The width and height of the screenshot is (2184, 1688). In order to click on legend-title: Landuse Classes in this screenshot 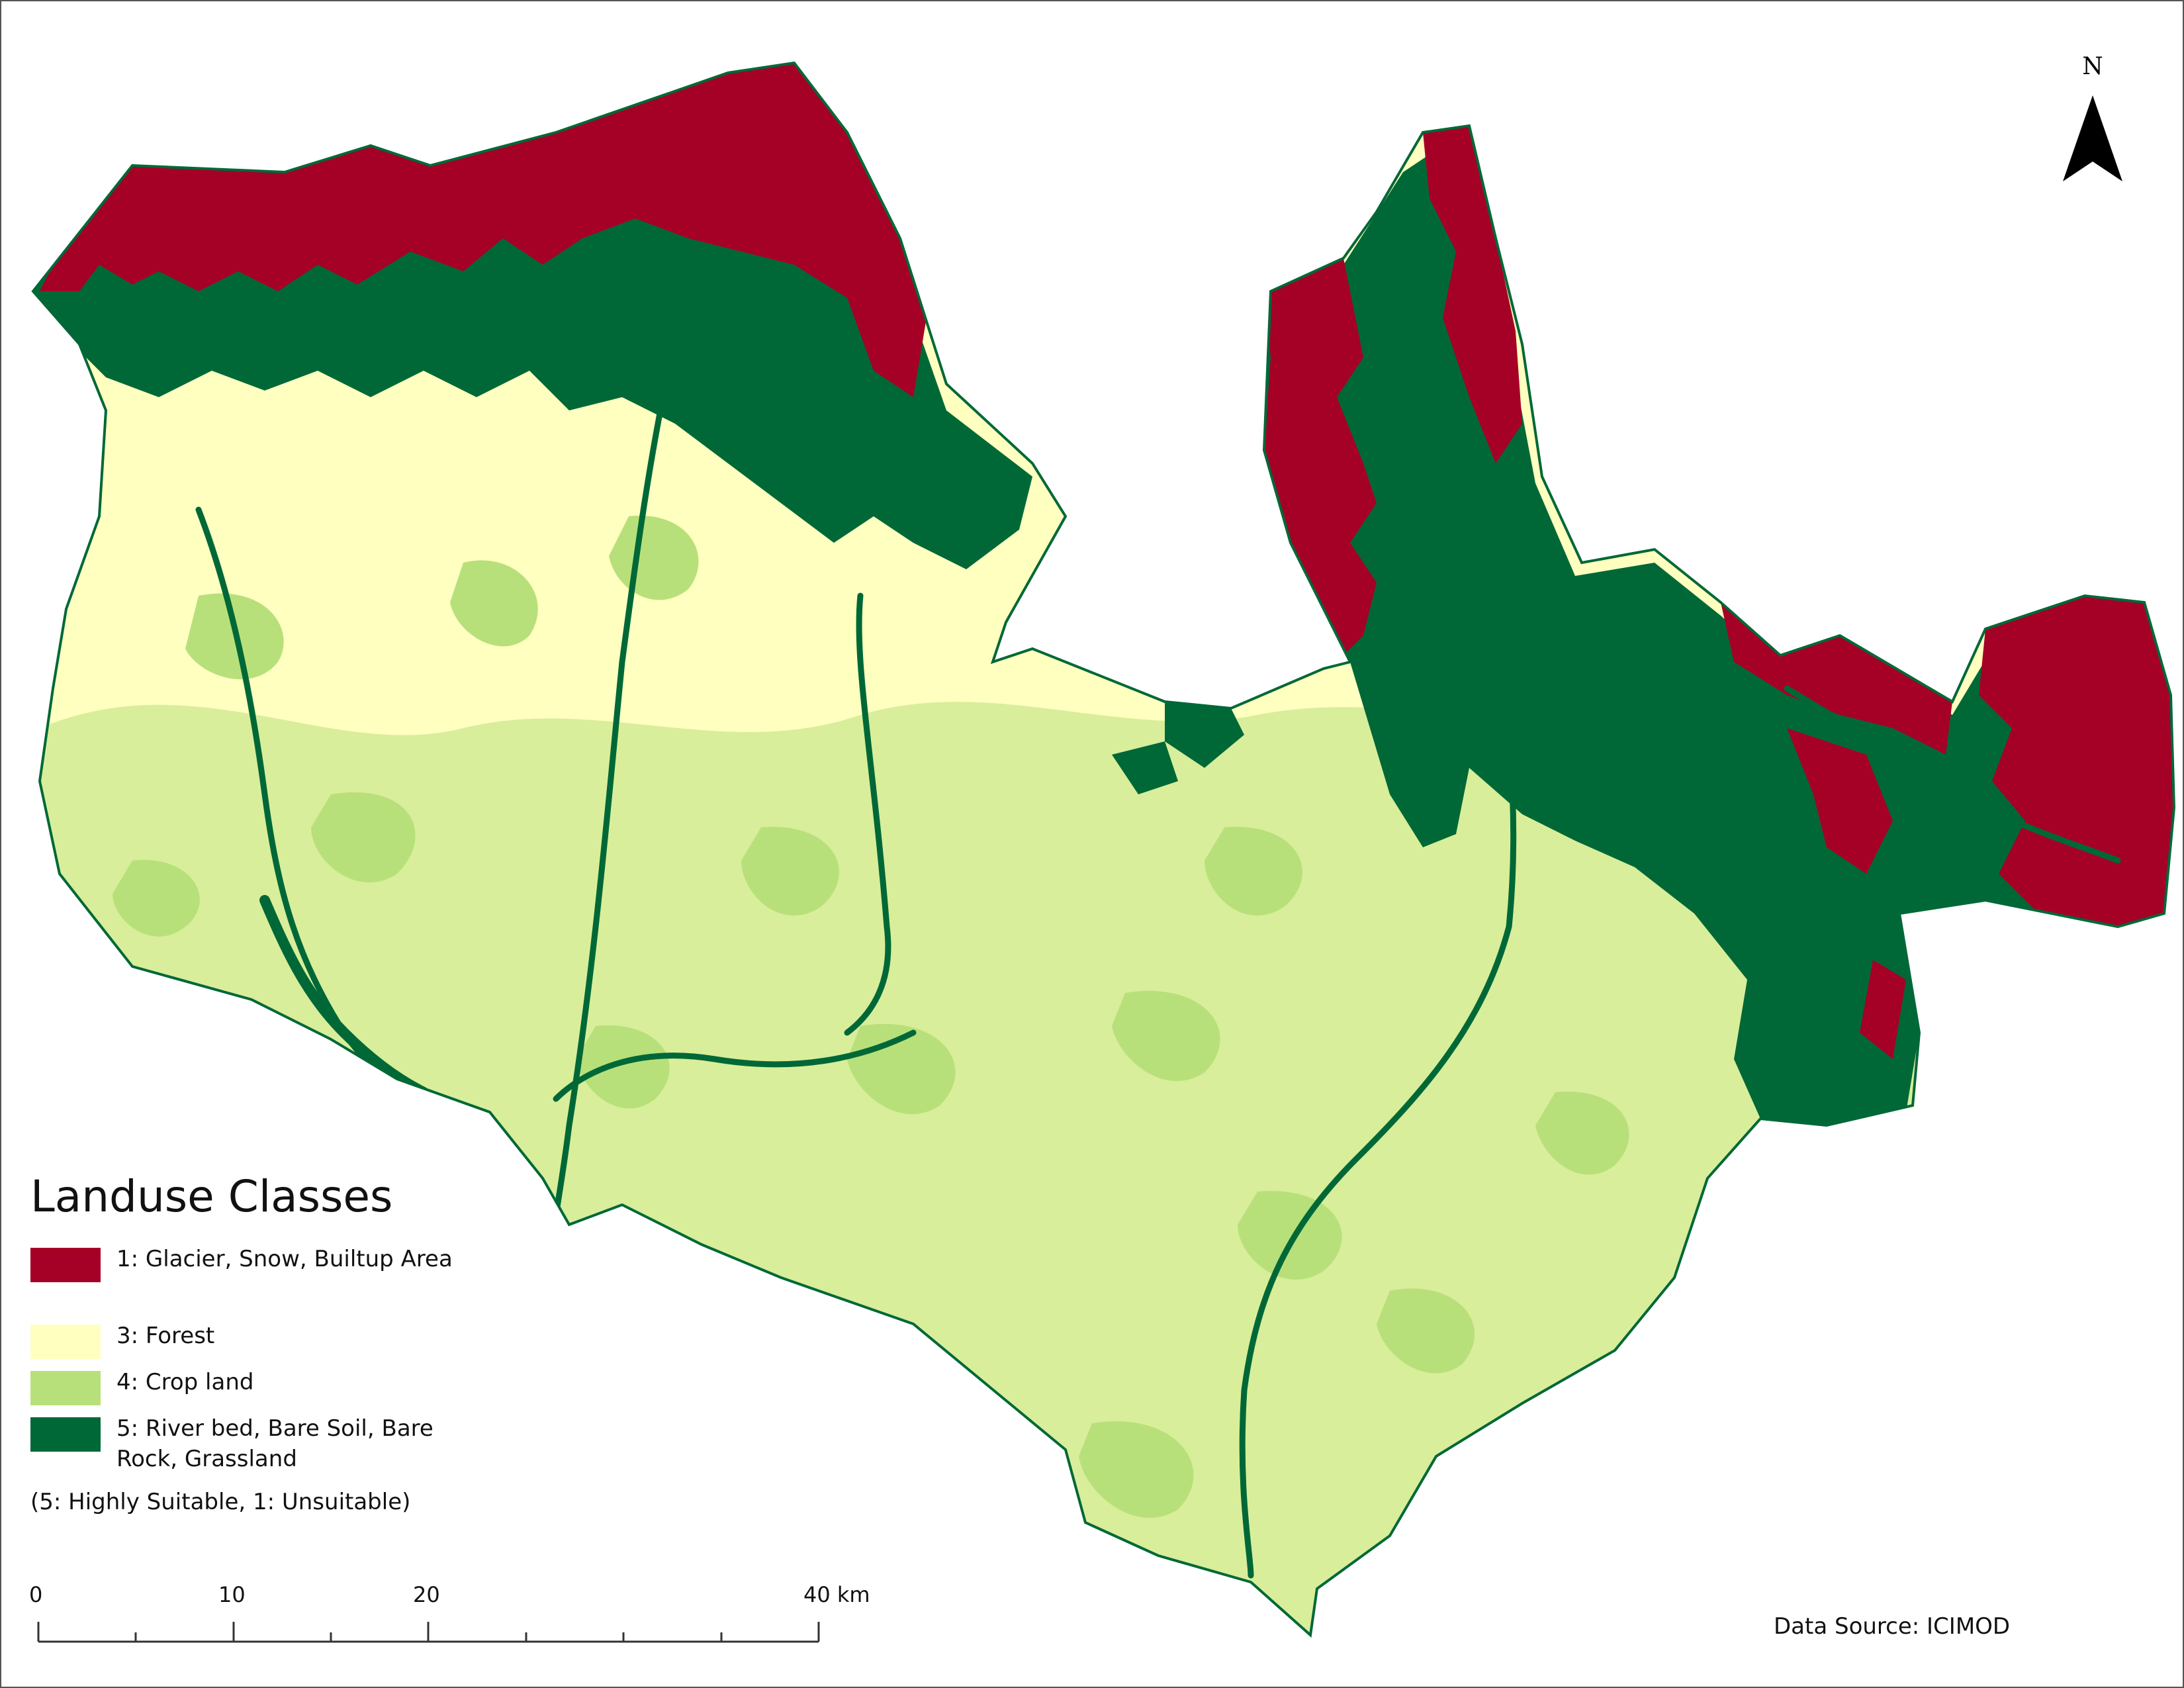, I will do `click(211, 1196)`.